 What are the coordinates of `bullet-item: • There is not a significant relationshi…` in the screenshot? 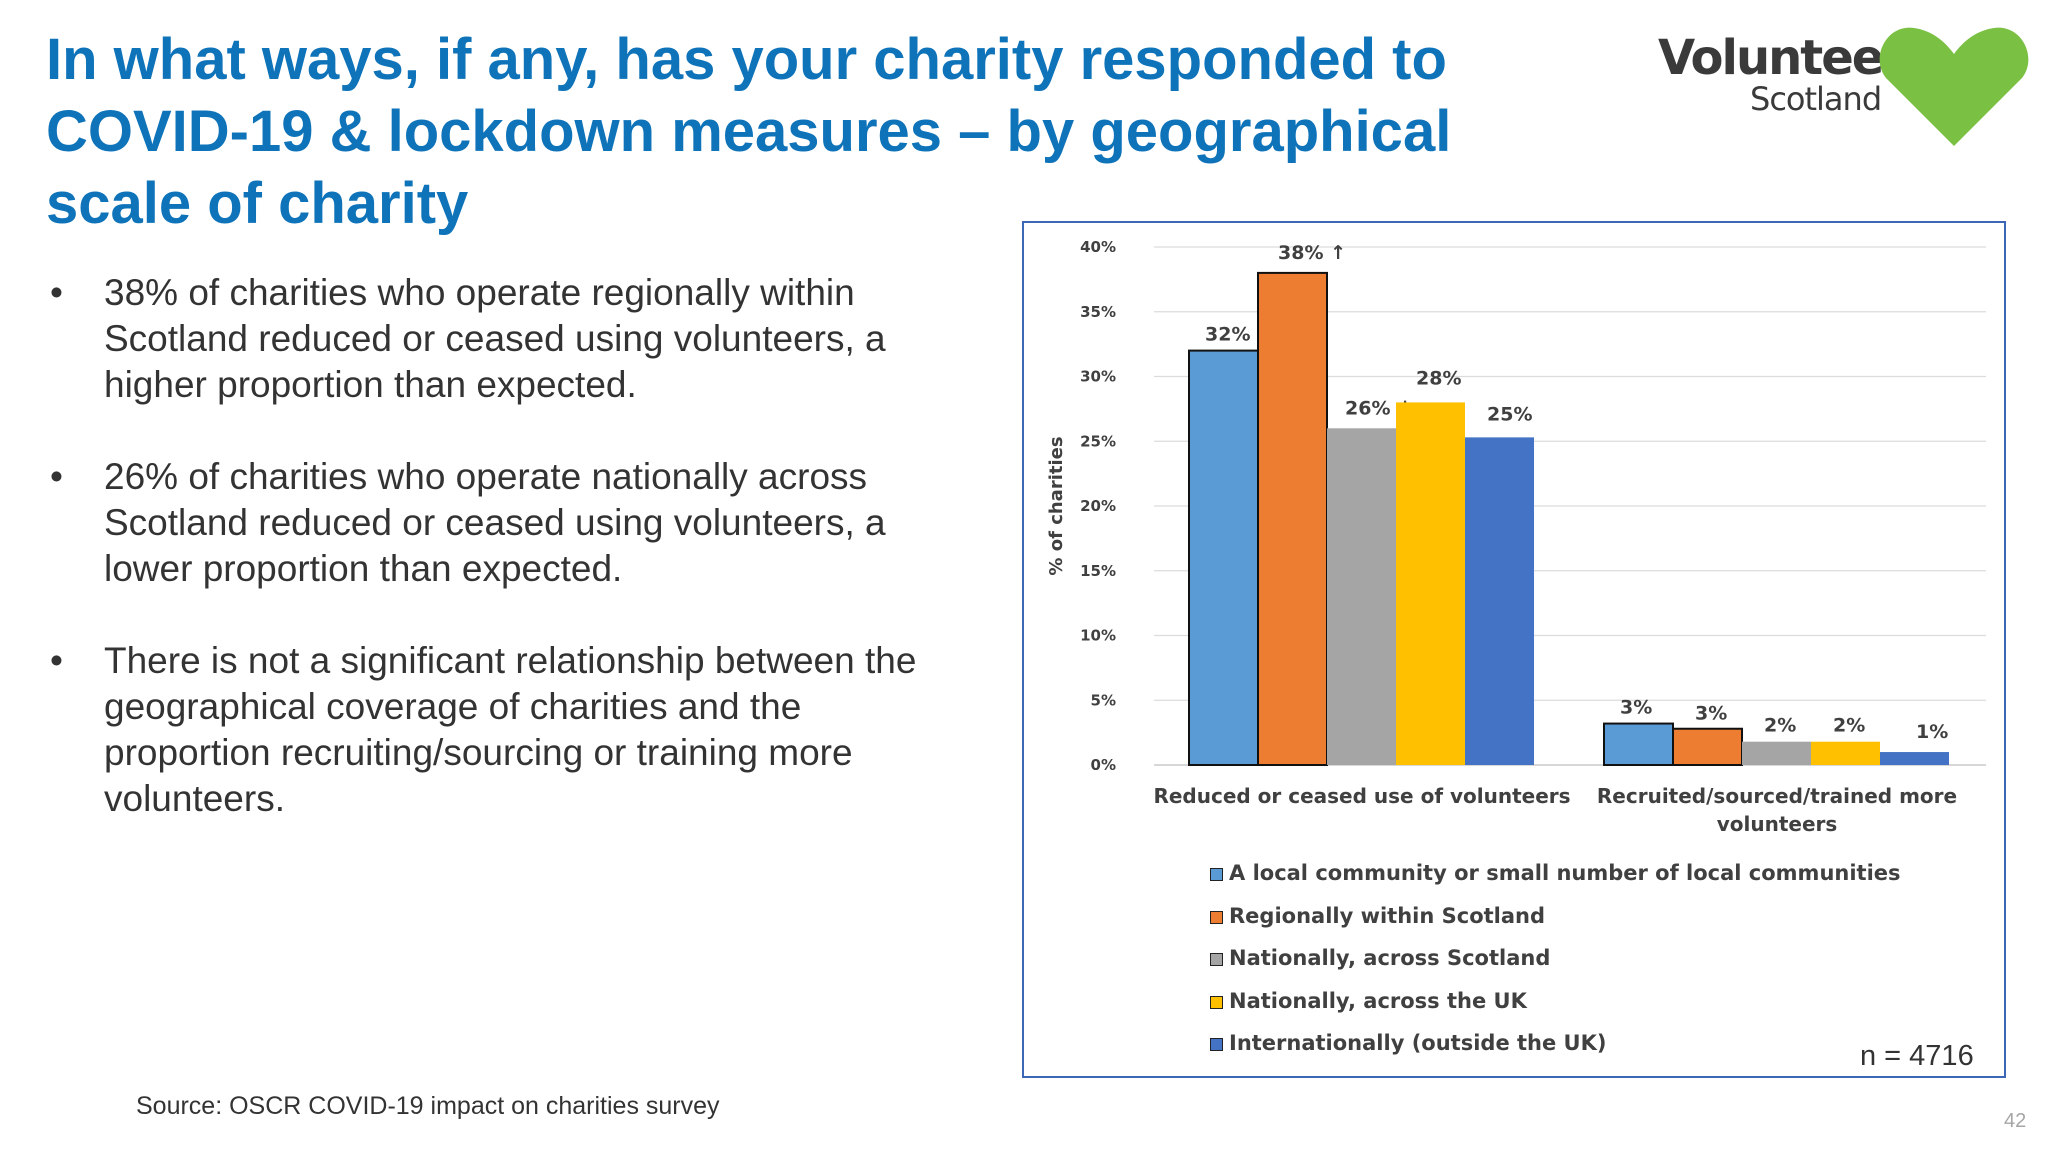 It's located at (510, 730).